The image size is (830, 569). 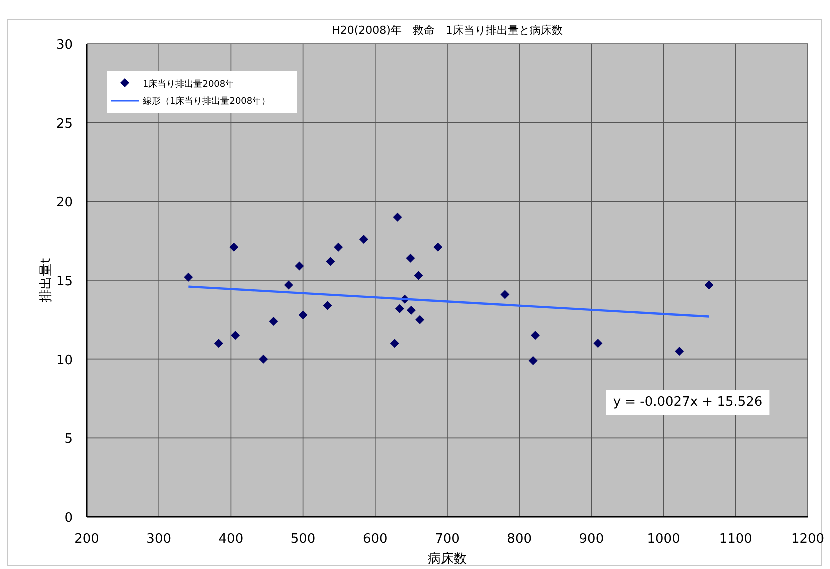 What do you see at coordinates (808, 539) in the screenshot?
I see `x-tick-label: 1200` at bounding box center [808, 539].